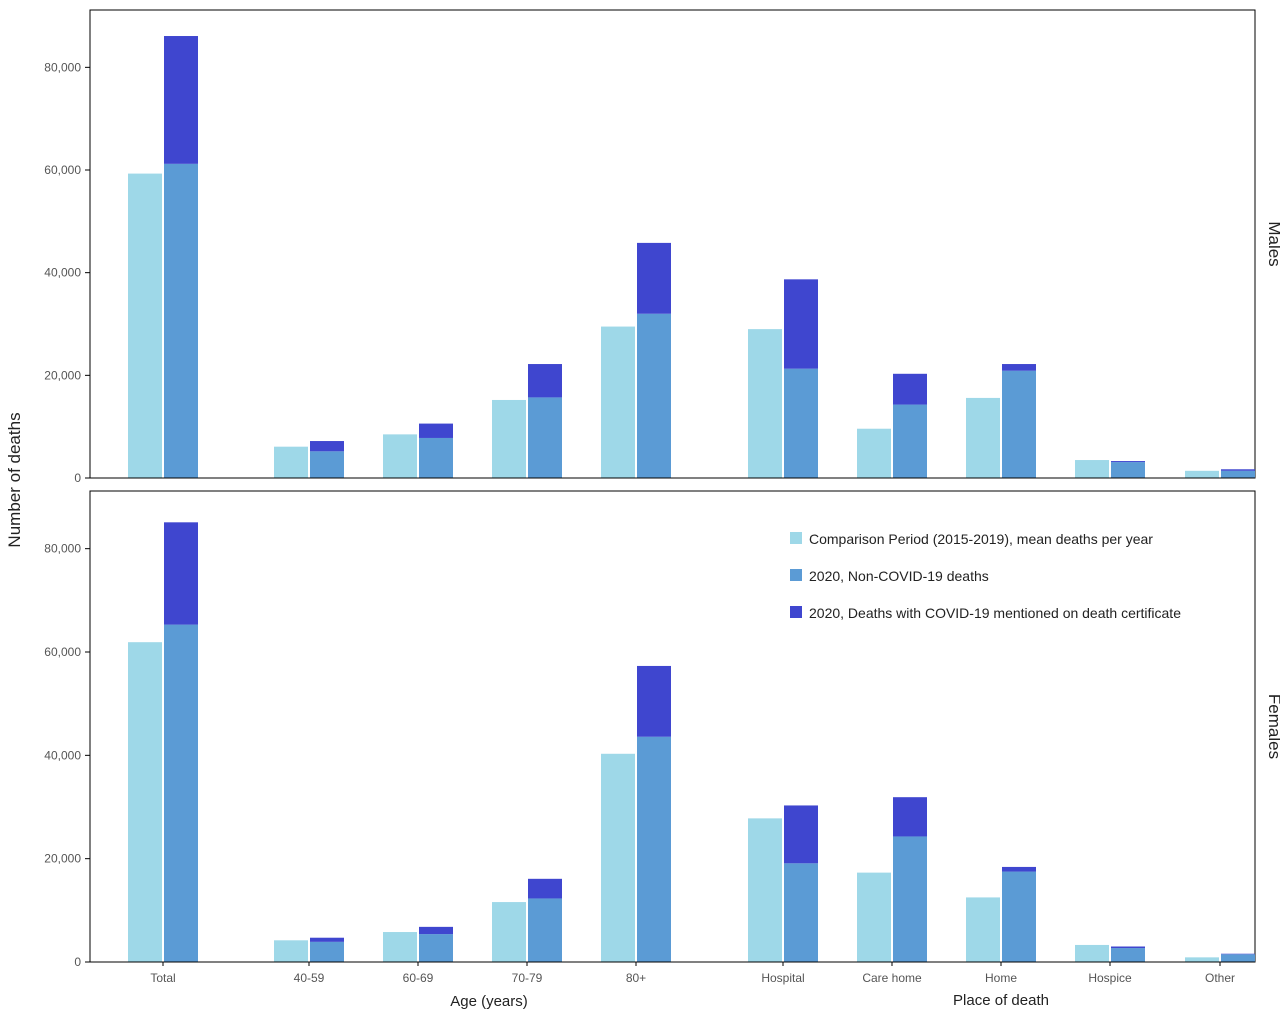 The image size is (1280, 1012). What do you see at coordinates (892, 978) in the screenshot?
I see `x-tick-label: Care home` at bounding box center [892, 978].